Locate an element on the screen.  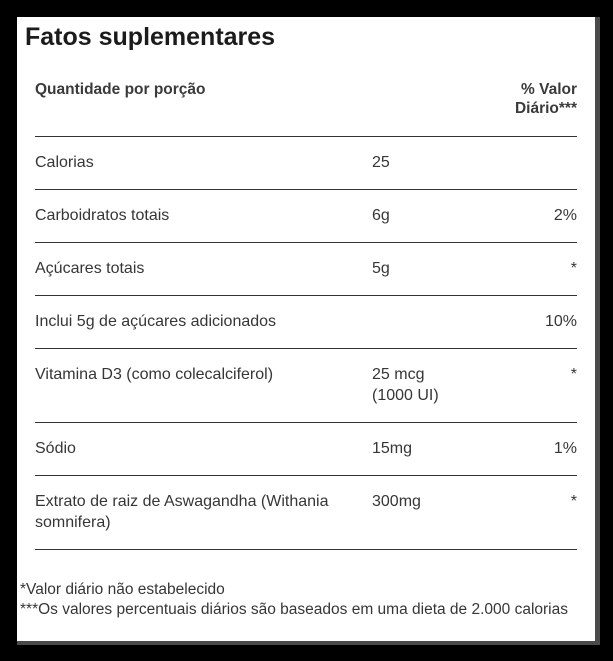
nutrient-amount-line1: 25 mcg is located at coordinates (398, 374).